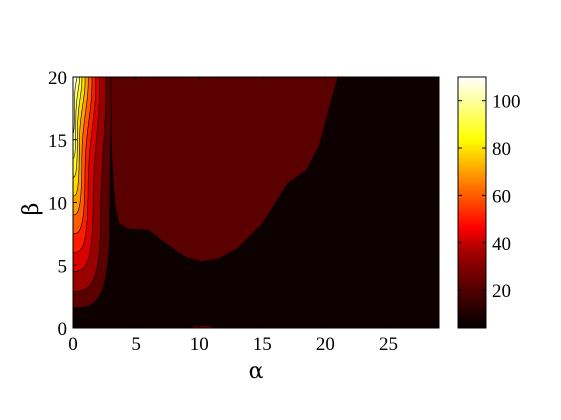  I want to click on colorbar-tick-label: 100, so click(506, 102).